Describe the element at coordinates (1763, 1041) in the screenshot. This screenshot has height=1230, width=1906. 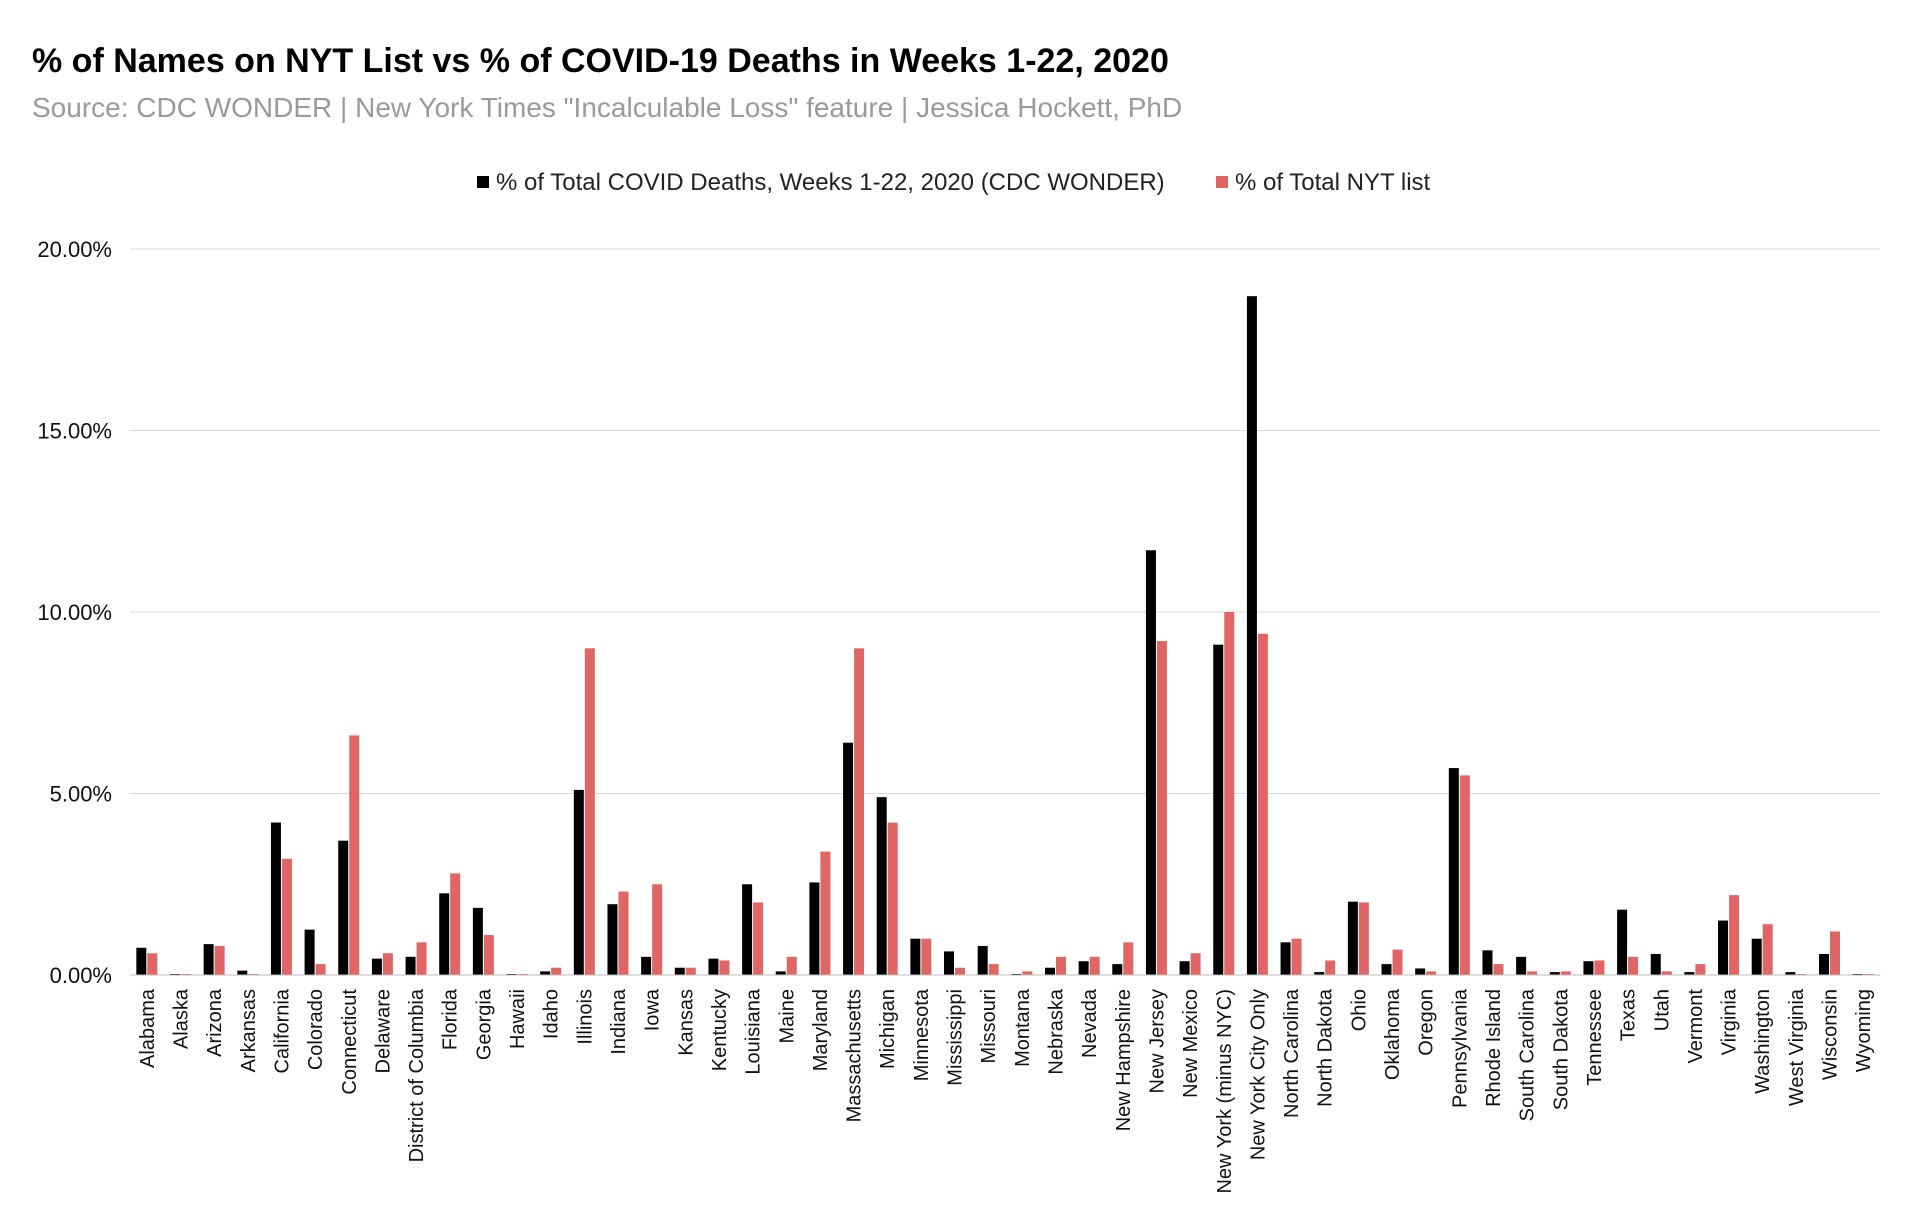
I see `x-tick-label: Washington` at that location.